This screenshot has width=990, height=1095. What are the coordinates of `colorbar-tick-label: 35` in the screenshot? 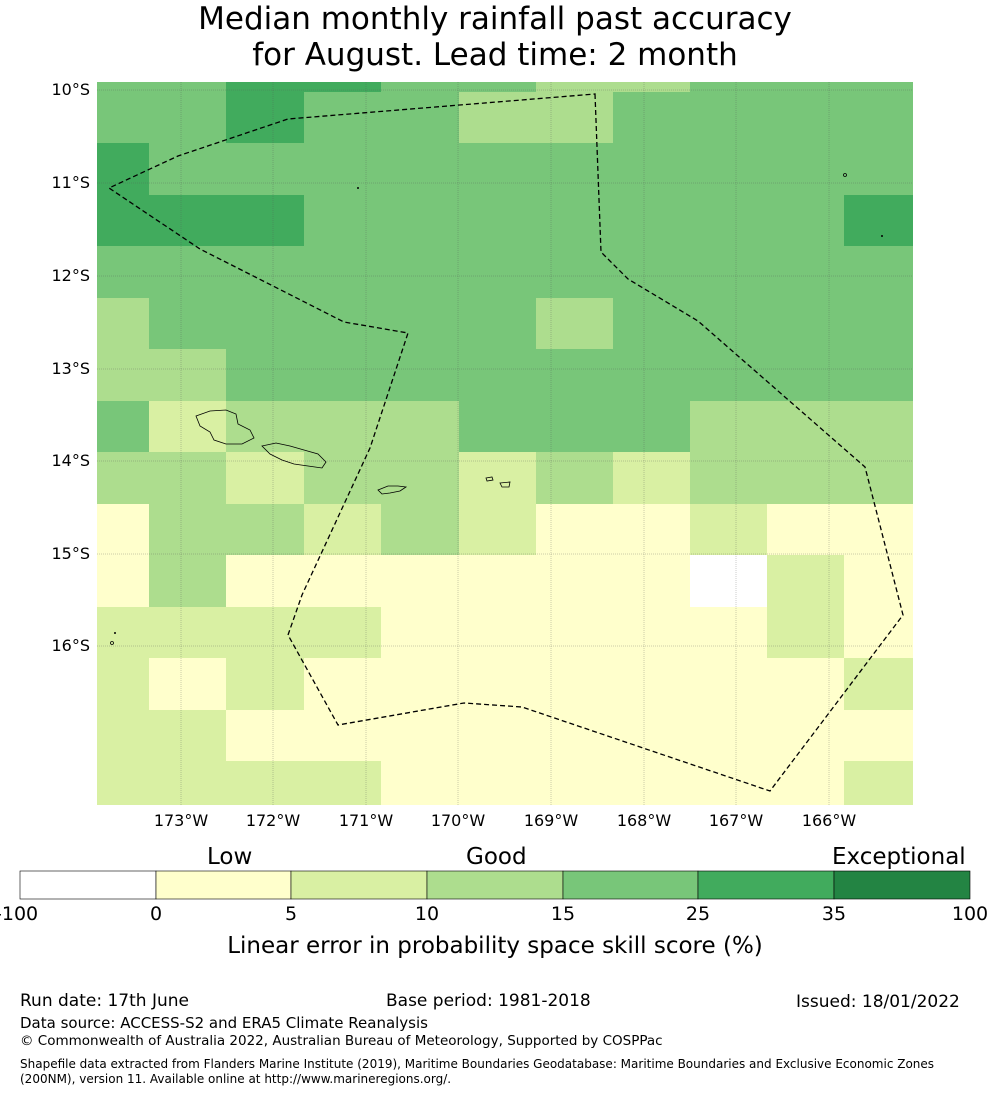 It's located at (834, 914).